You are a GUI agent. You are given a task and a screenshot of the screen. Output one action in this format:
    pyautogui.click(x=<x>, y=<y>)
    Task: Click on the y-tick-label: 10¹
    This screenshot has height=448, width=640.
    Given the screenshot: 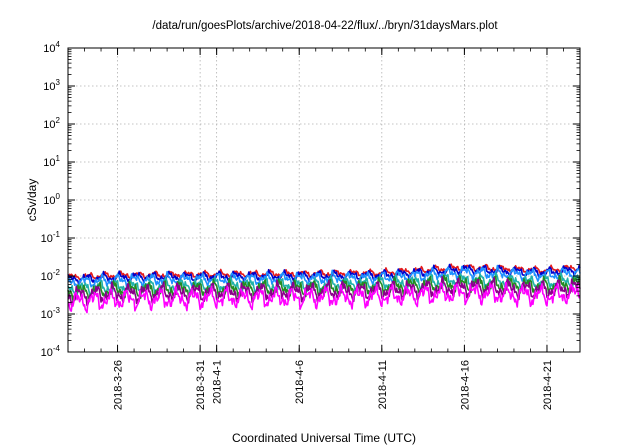 What is the action you would take?
    pyautogui.click(x=51, y=161)
    